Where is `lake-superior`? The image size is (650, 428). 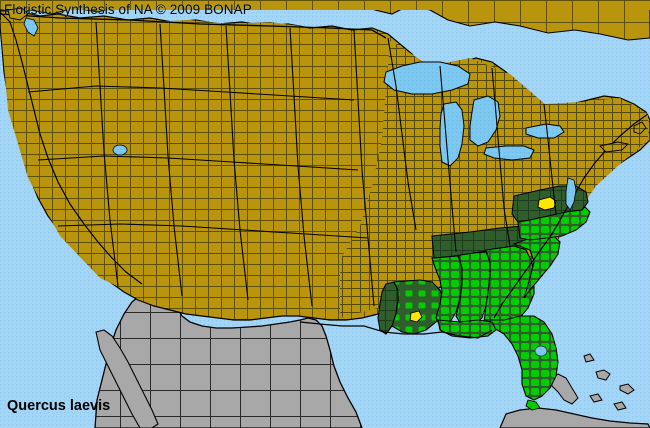
lake-superior is located at coordinates (427, 78).